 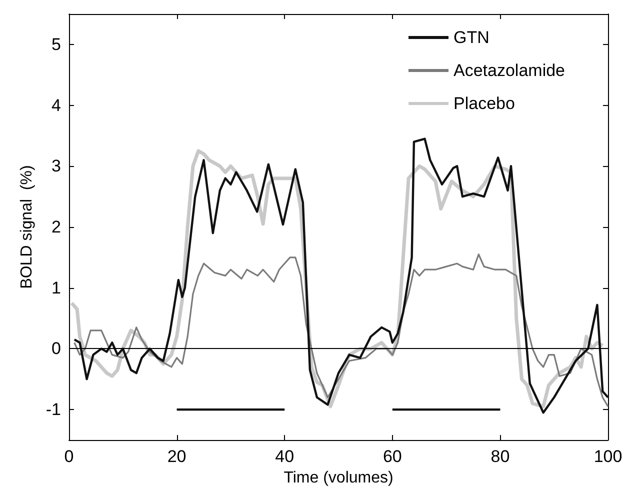 I want to click on legend-label: GTN, so click(x=471, y=37).